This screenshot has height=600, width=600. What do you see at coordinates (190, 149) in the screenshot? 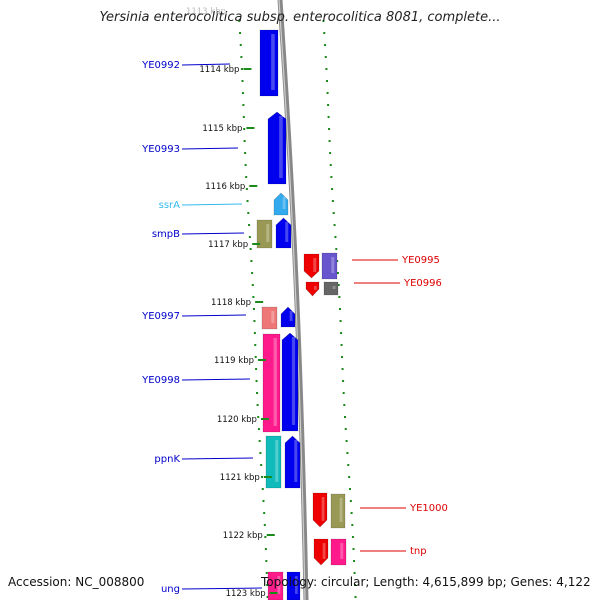
I see `gene-label-YE0993: YE0993` at bounding box center [190, 149].